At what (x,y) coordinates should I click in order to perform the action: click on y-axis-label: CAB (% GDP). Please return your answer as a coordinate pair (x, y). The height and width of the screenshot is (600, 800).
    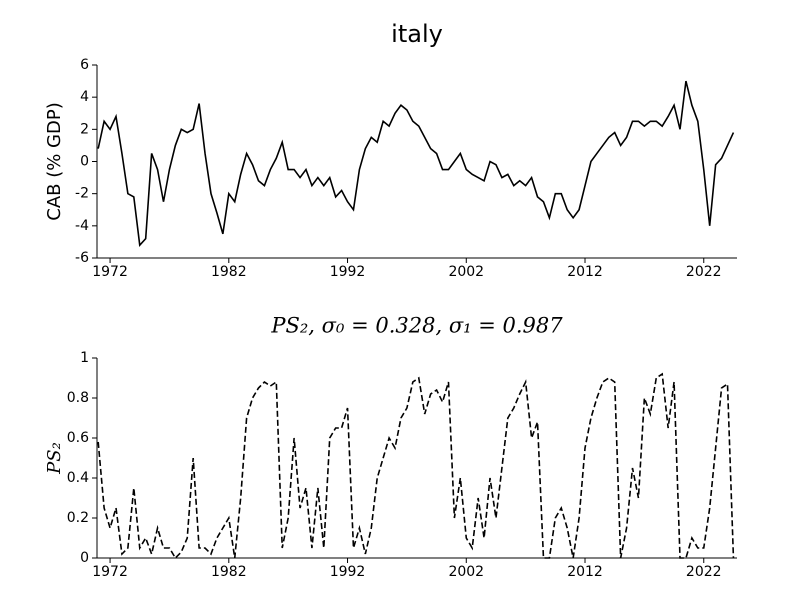
    Looking at the image, I should click on (54, 161).